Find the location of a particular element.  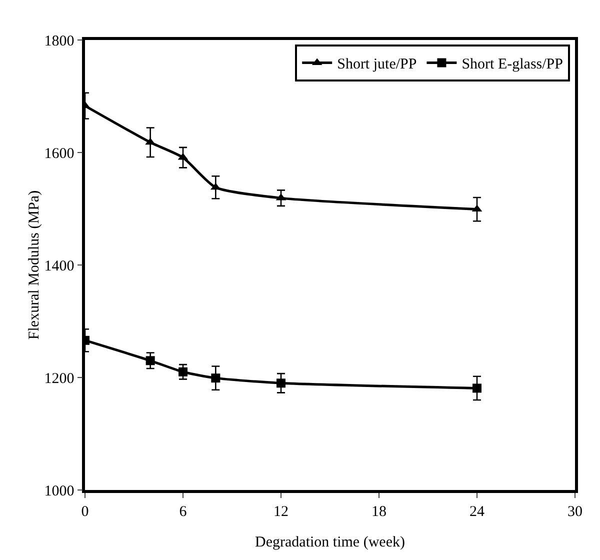

x-tick-label: 30 is located at coordinates (575, 512).